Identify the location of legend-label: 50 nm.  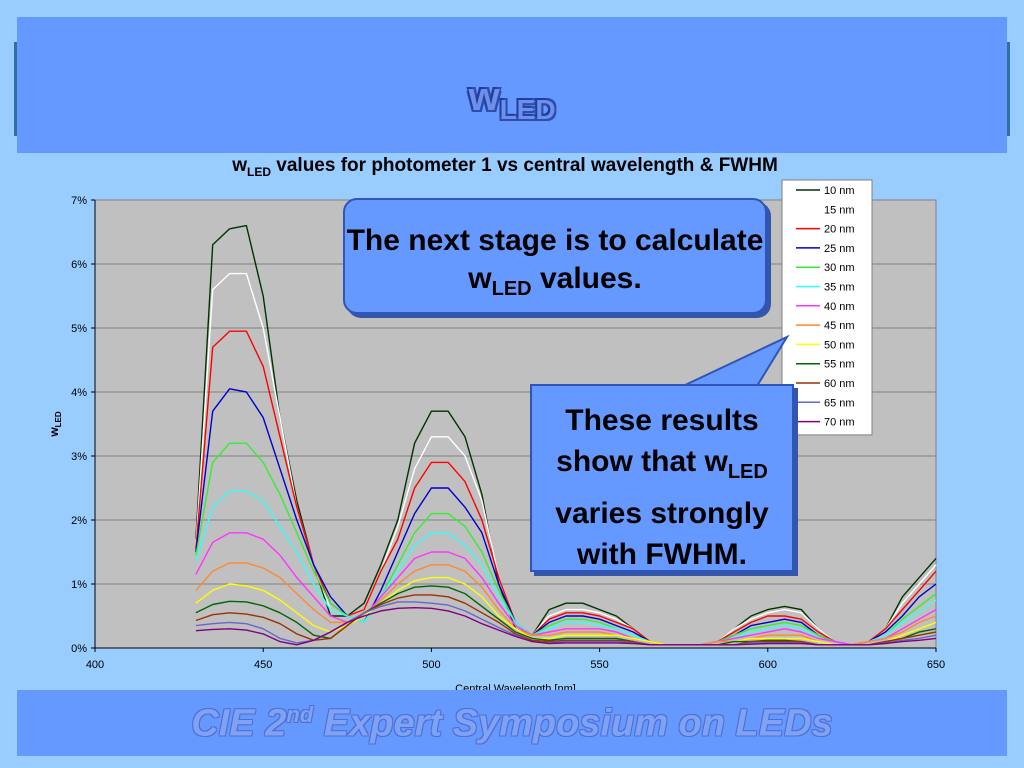
(839, 345).